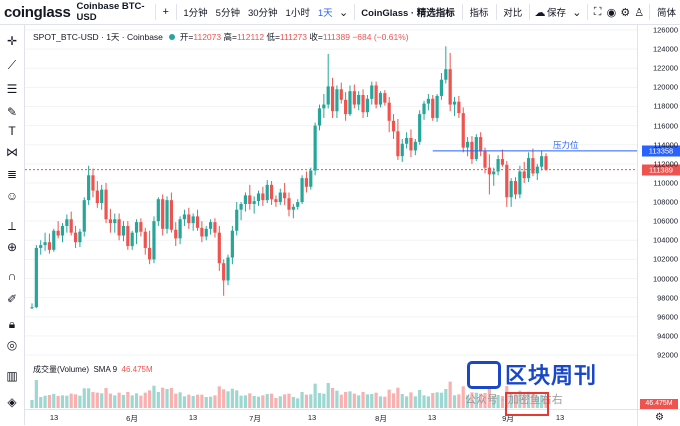 The width and height of the screenshot is (680, 426). What do you see at coordinates (12, 299) in the screenshot?
I see `lock-drawing-icon: ✐` at bounding box center [12, 299].